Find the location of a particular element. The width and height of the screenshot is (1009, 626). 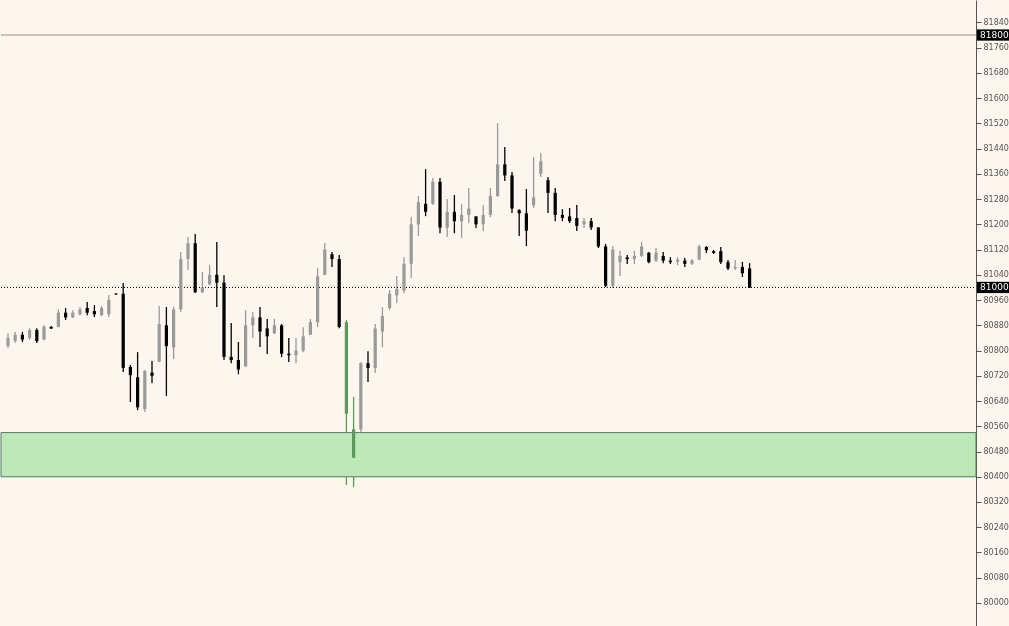

y-tick-label: 80160 is located at coordinates (996, 552).